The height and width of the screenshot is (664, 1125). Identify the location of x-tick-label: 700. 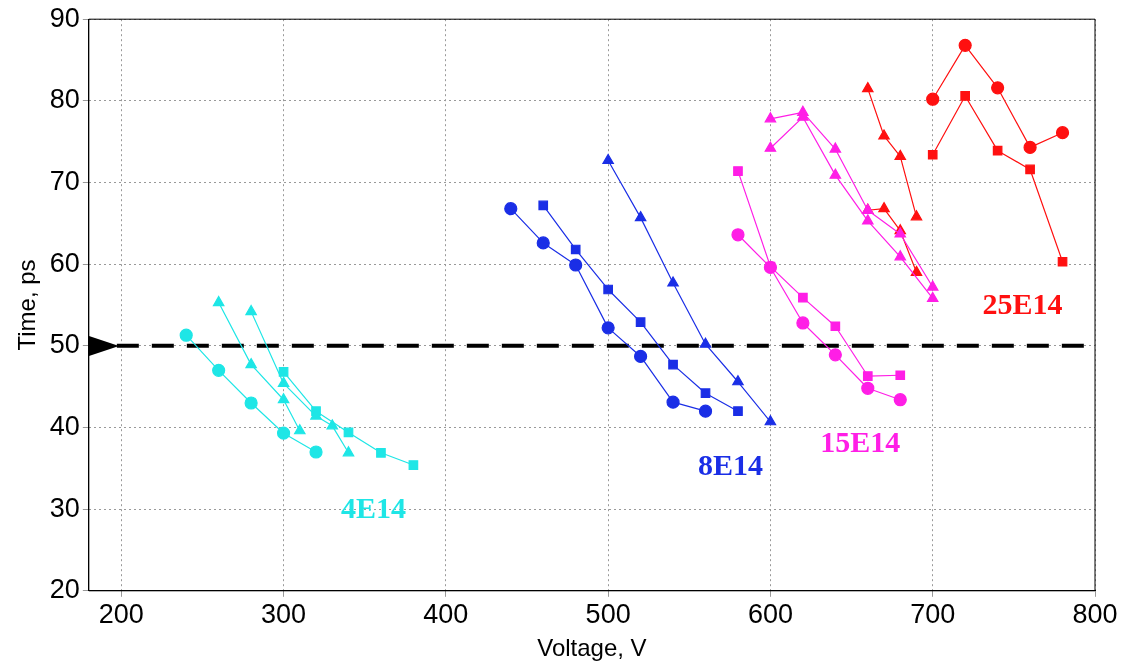
(933, 614).